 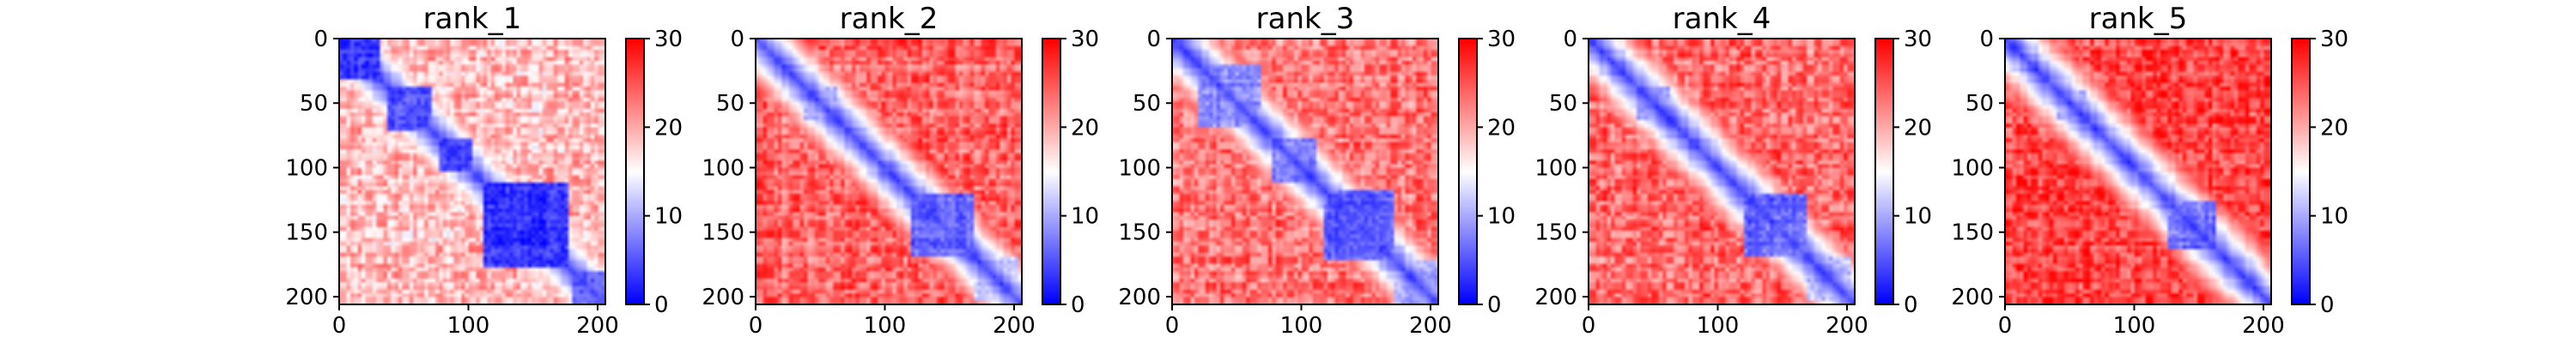 I want to click on panel-title: rank_4, so click(x=1722, y=19).